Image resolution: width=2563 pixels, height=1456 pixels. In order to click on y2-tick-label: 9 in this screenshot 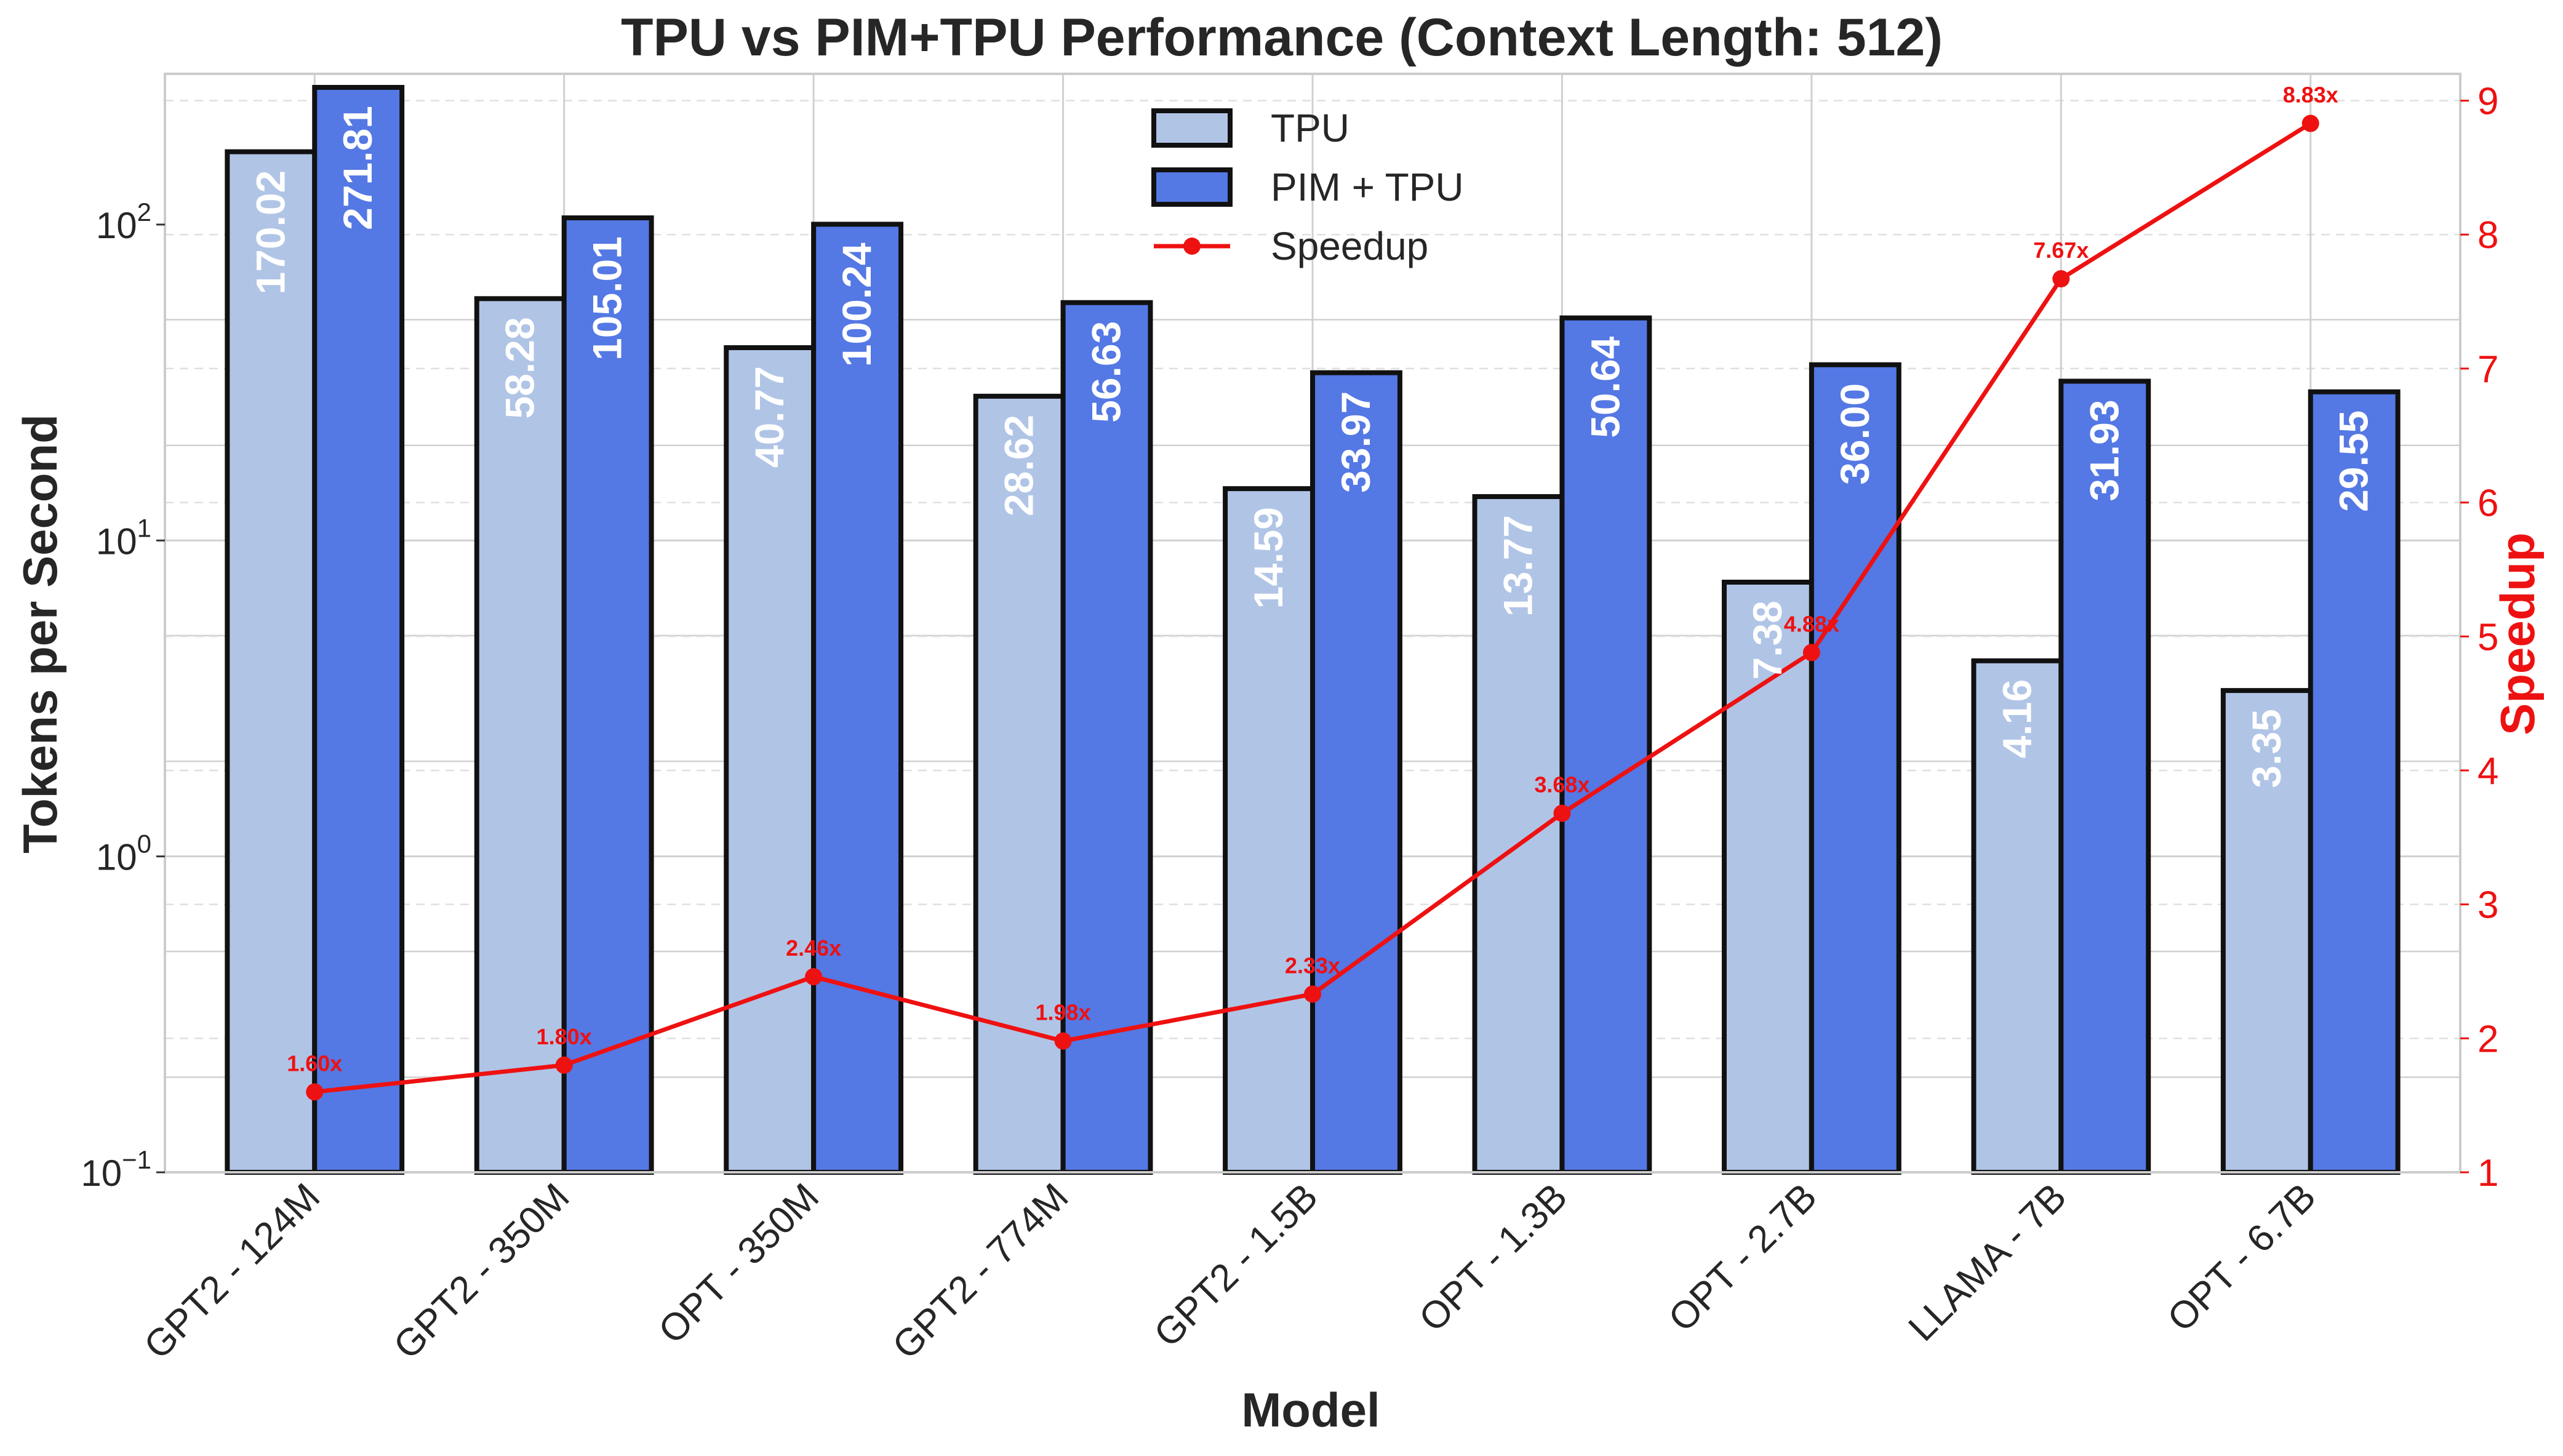, I will do `click(2487, 102)`.